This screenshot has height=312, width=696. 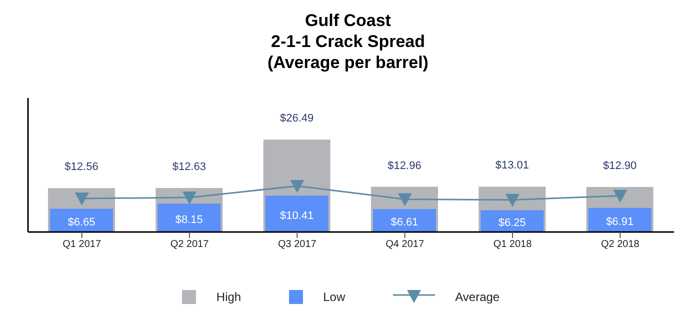 What do you see at coordinates (190, 244) in the screenshot?
I see `x-tick-label: Q2 2017` at bounding box center [190, 244].